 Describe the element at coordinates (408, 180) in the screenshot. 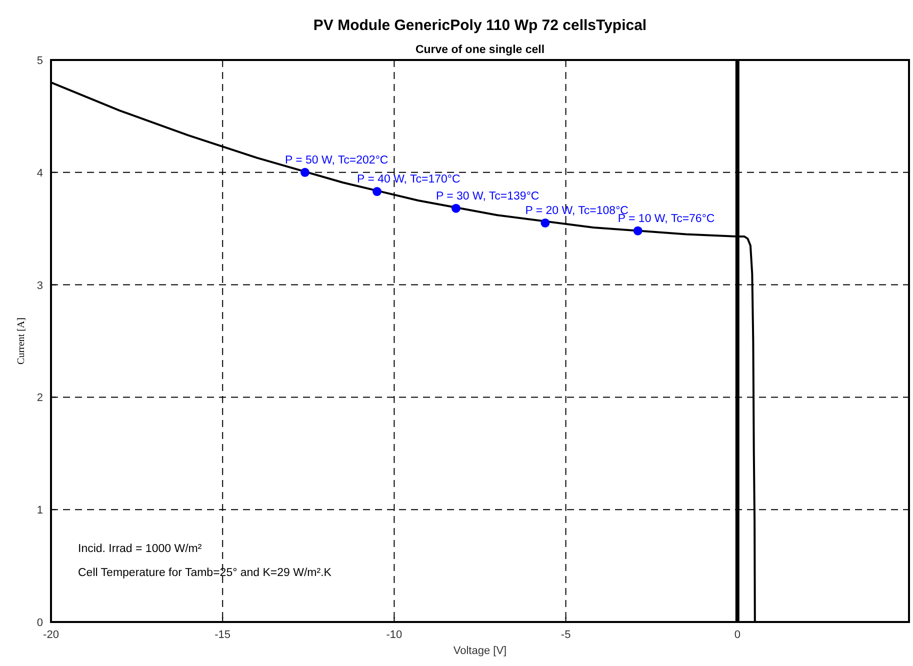

I see `annotation: P = 40 W, Tc=170°C` at that location.